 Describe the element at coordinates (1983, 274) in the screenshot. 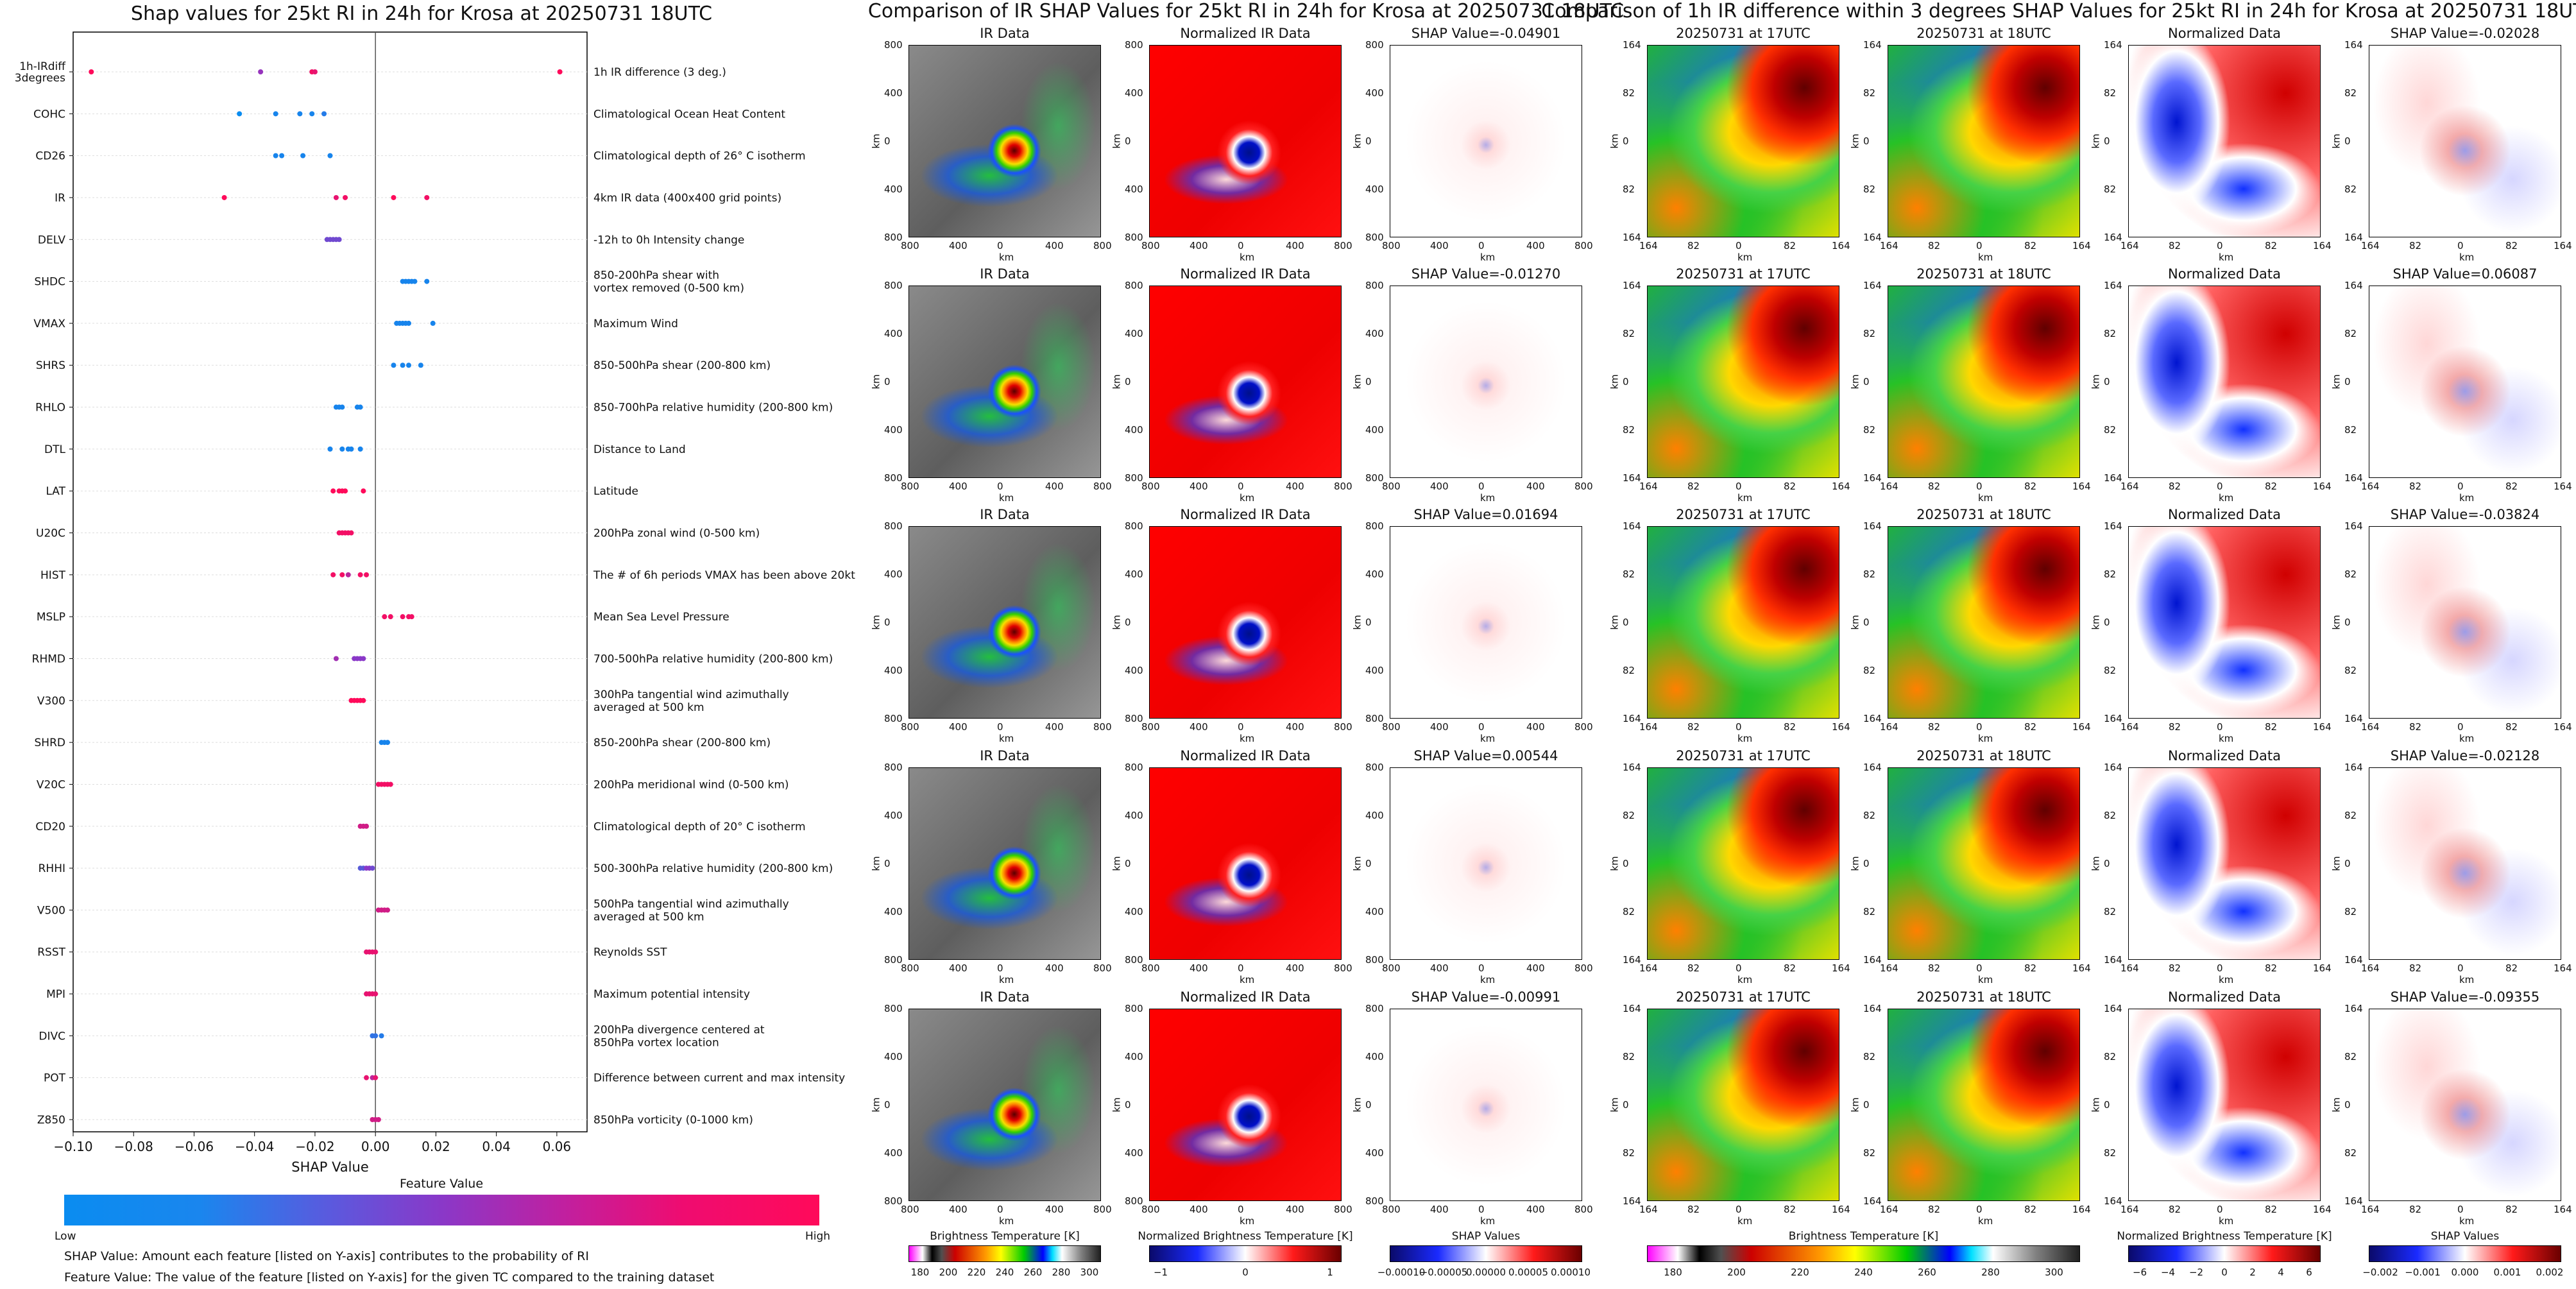

I see `irdiff-panel-title: 20250731 at 18UTC` at that location.